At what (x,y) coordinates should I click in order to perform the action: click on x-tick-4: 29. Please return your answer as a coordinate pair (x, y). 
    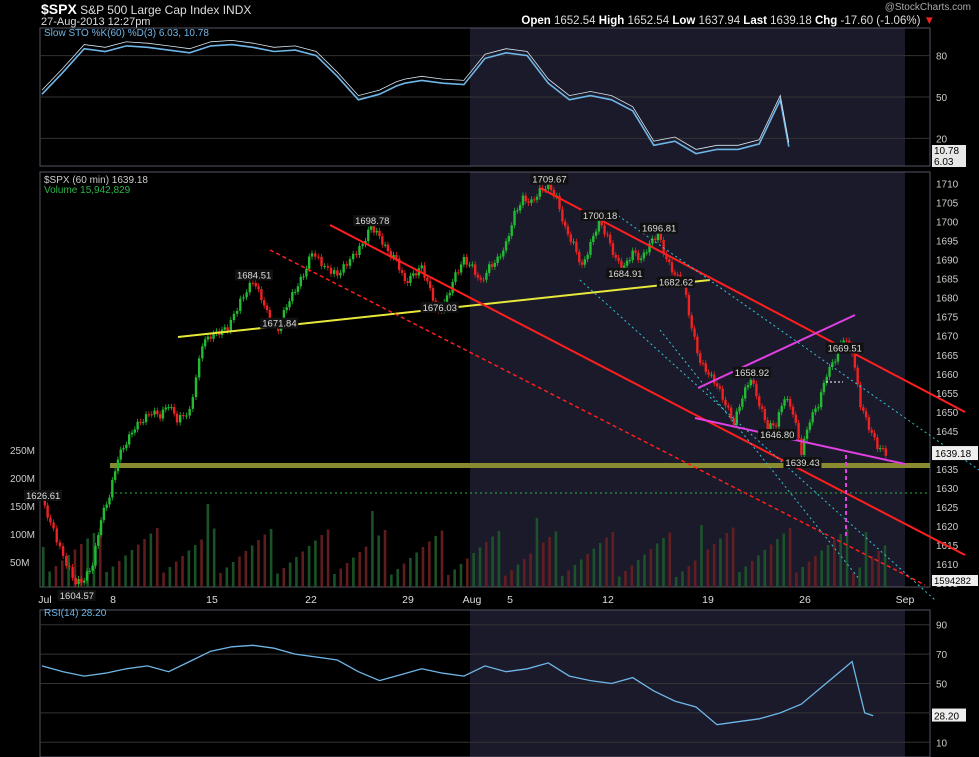
    Looking at the image, I should click on (408, 600).